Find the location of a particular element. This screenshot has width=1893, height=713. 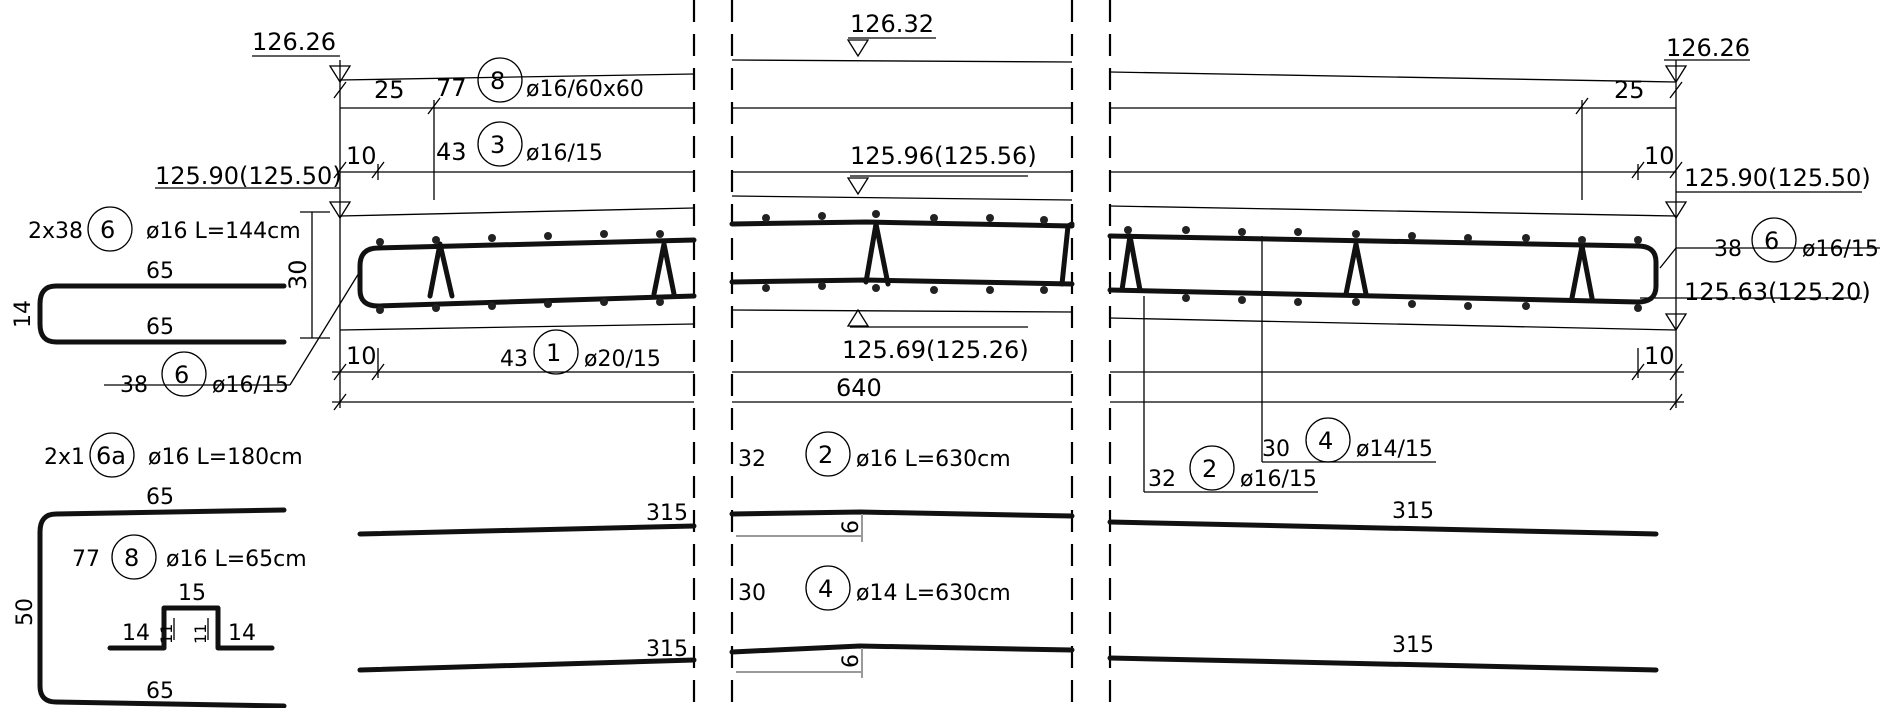

prefix-30-section: 30 is located at coordinates (1276, 449).